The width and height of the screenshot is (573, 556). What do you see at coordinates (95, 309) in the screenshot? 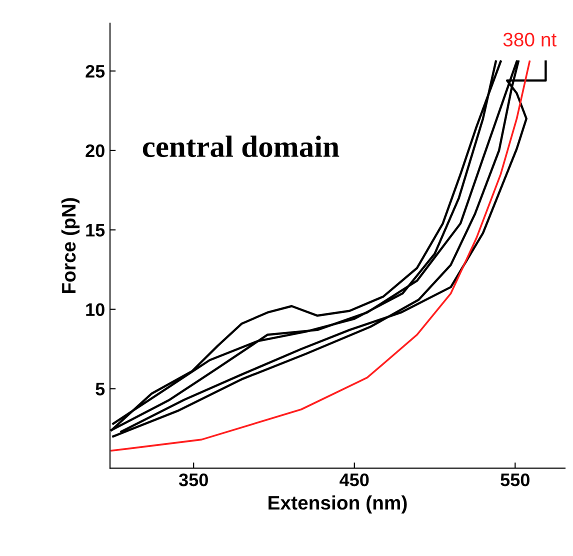
I see `y-tick-label: 10` at bounding box center [95, 309].